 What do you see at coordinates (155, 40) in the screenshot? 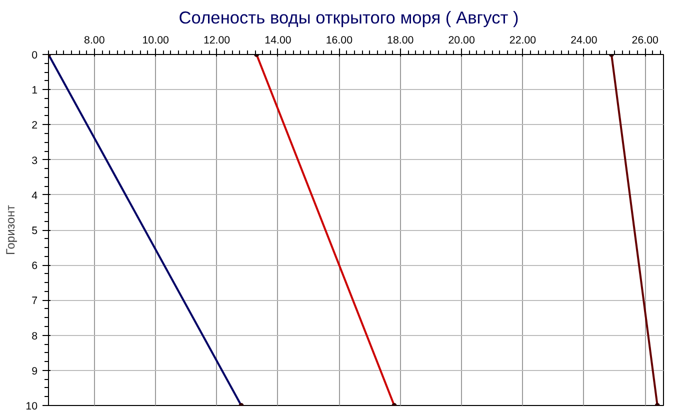
I see `x-tick-label: 10.00` at bounding box center [155, 40].